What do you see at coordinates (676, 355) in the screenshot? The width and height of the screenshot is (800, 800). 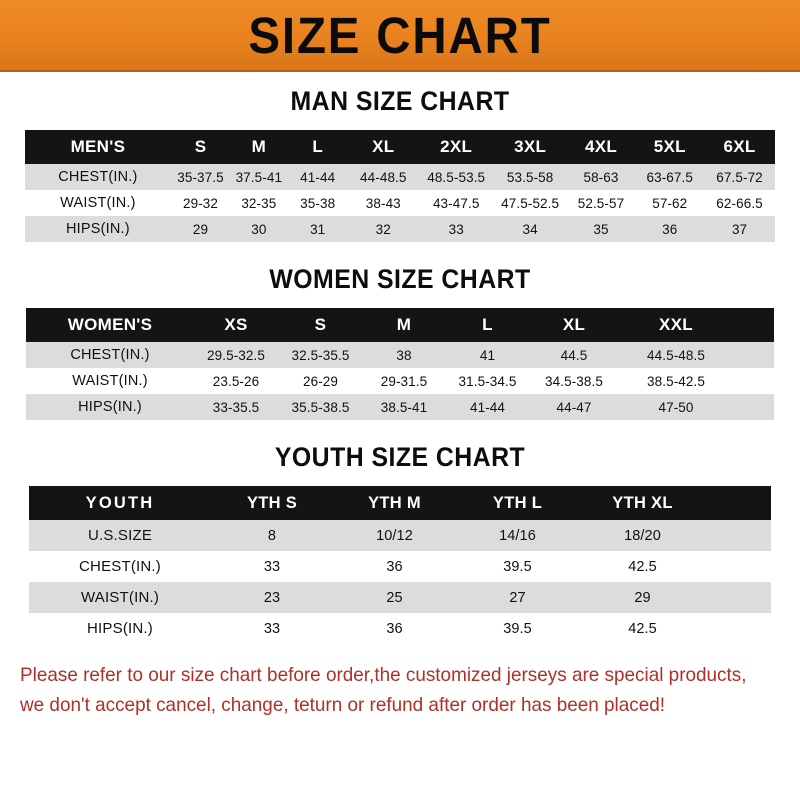 I see `women-chest-xxl: 44.5-48.5` at bounding box center [676, 355].